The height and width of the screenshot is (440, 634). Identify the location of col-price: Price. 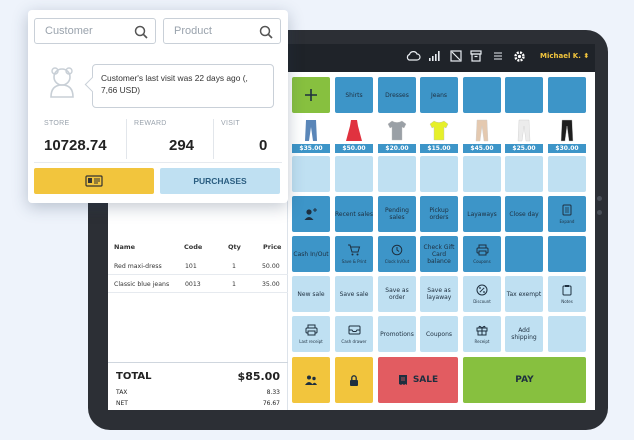
(272, 247).